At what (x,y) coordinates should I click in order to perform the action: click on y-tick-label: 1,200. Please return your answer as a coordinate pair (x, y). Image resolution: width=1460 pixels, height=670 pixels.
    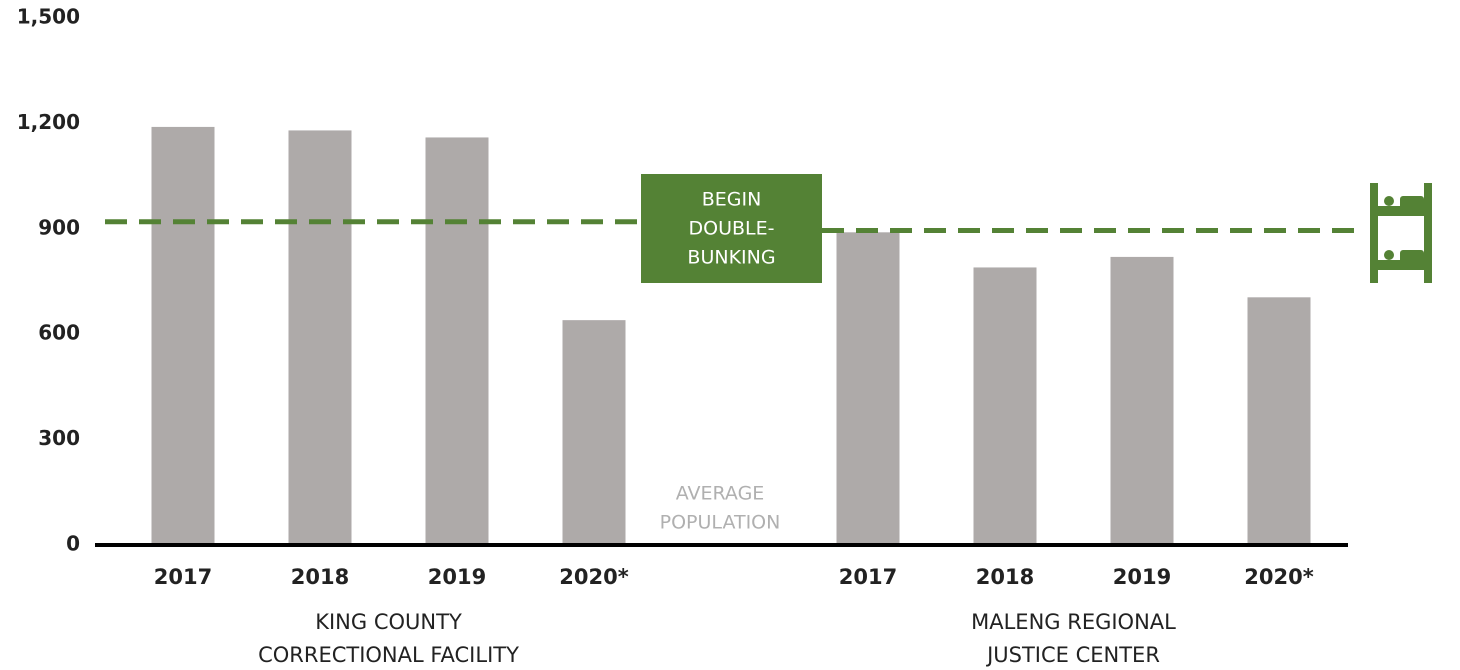
    Looking at the image, I should click on (48, 122).